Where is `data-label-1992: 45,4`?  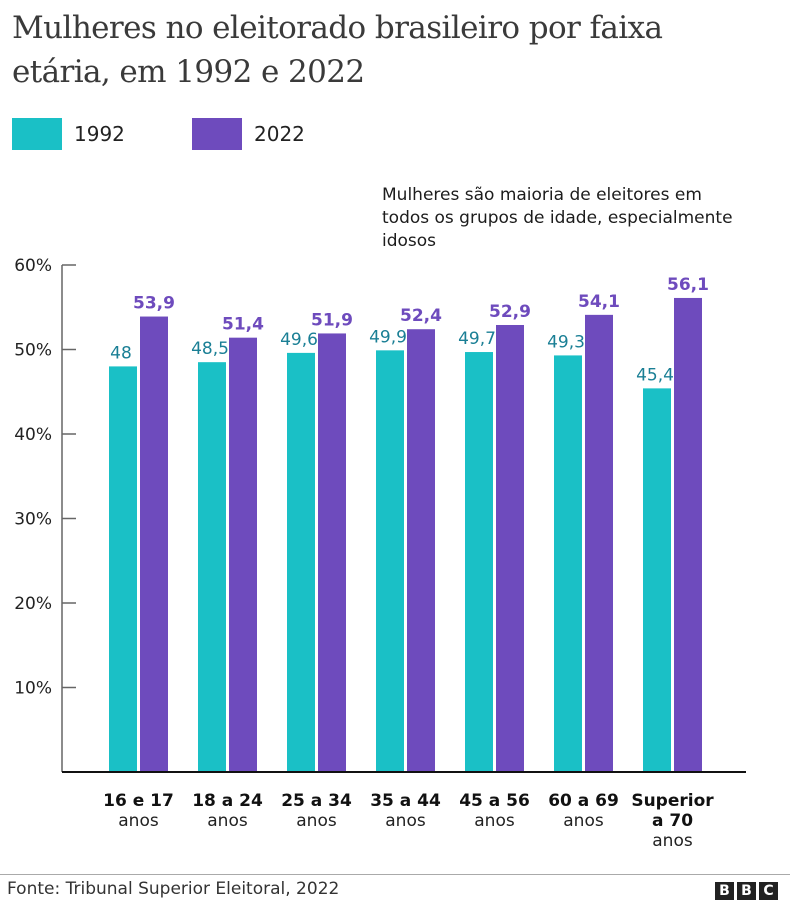
data-label-1992: 45,4 is located at coordinates (655, 375).